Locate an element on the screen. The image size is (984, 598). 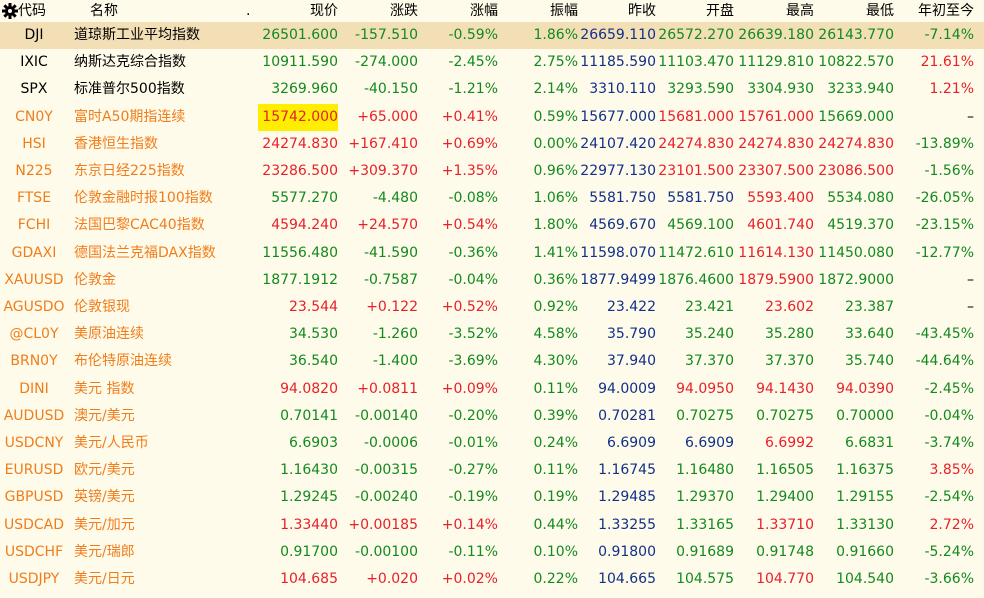
cell-change: +0.00185 is located at coordinates (383, 524).